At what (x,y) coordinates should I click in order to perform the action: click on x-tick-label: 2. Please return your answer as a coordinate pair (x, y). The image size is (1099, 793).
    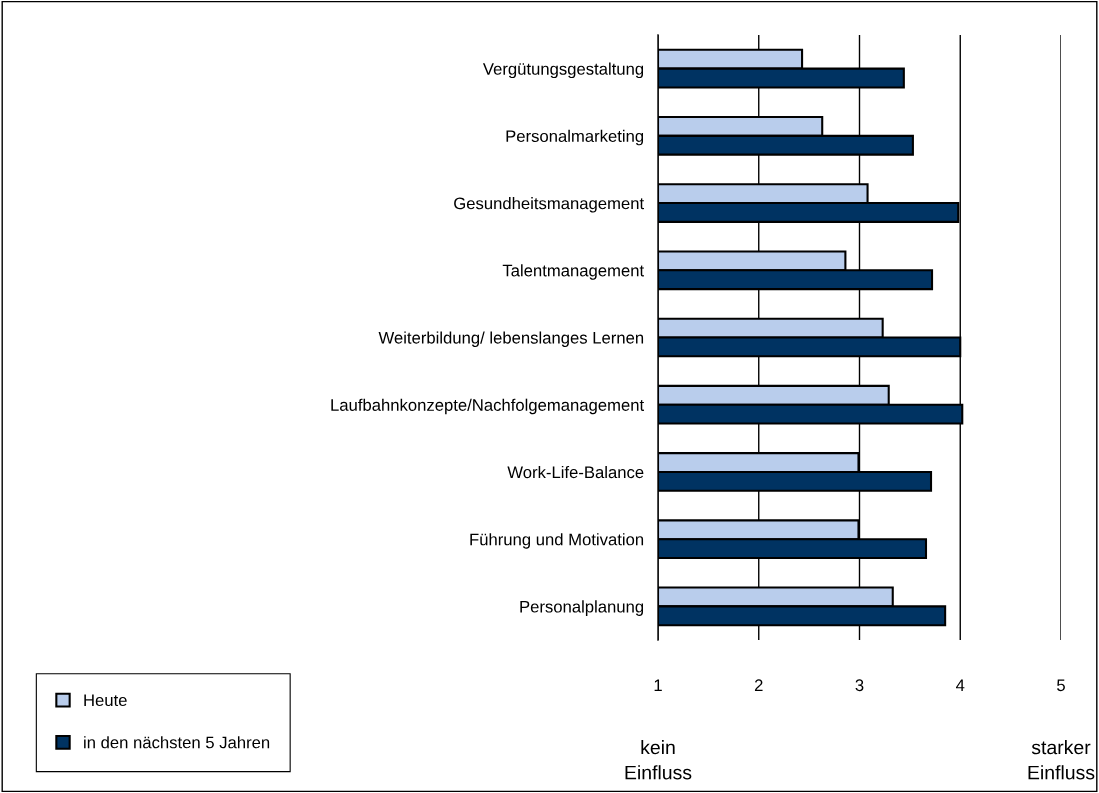
    Looking at the image, I should click on (758, 685).